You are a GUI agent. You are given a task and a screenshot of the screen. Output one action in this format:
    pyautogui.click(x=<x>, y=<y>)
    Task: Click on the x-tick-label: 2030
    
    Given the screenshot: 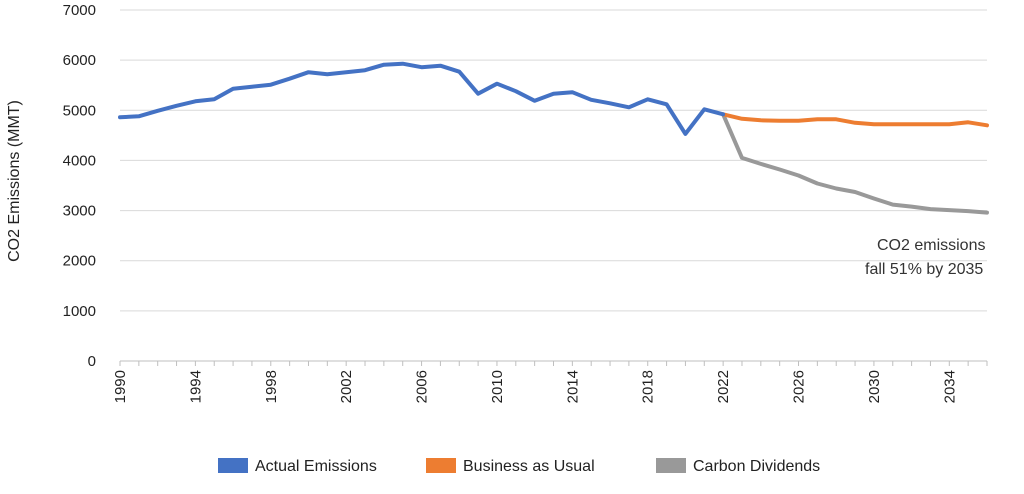 What is the action you would take?
    pyautogui.click(x=874, y=386)
    